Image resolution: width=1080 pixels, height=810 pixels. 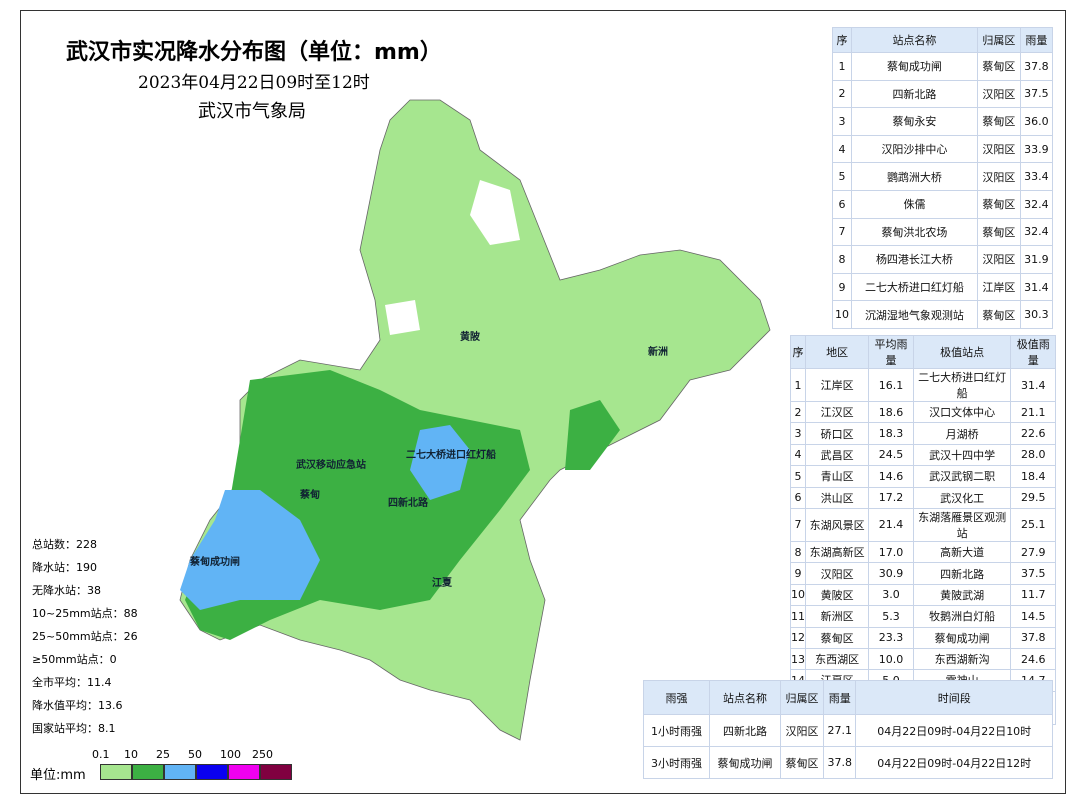 I want to click on cell: 12, so click(x=798, y=637).